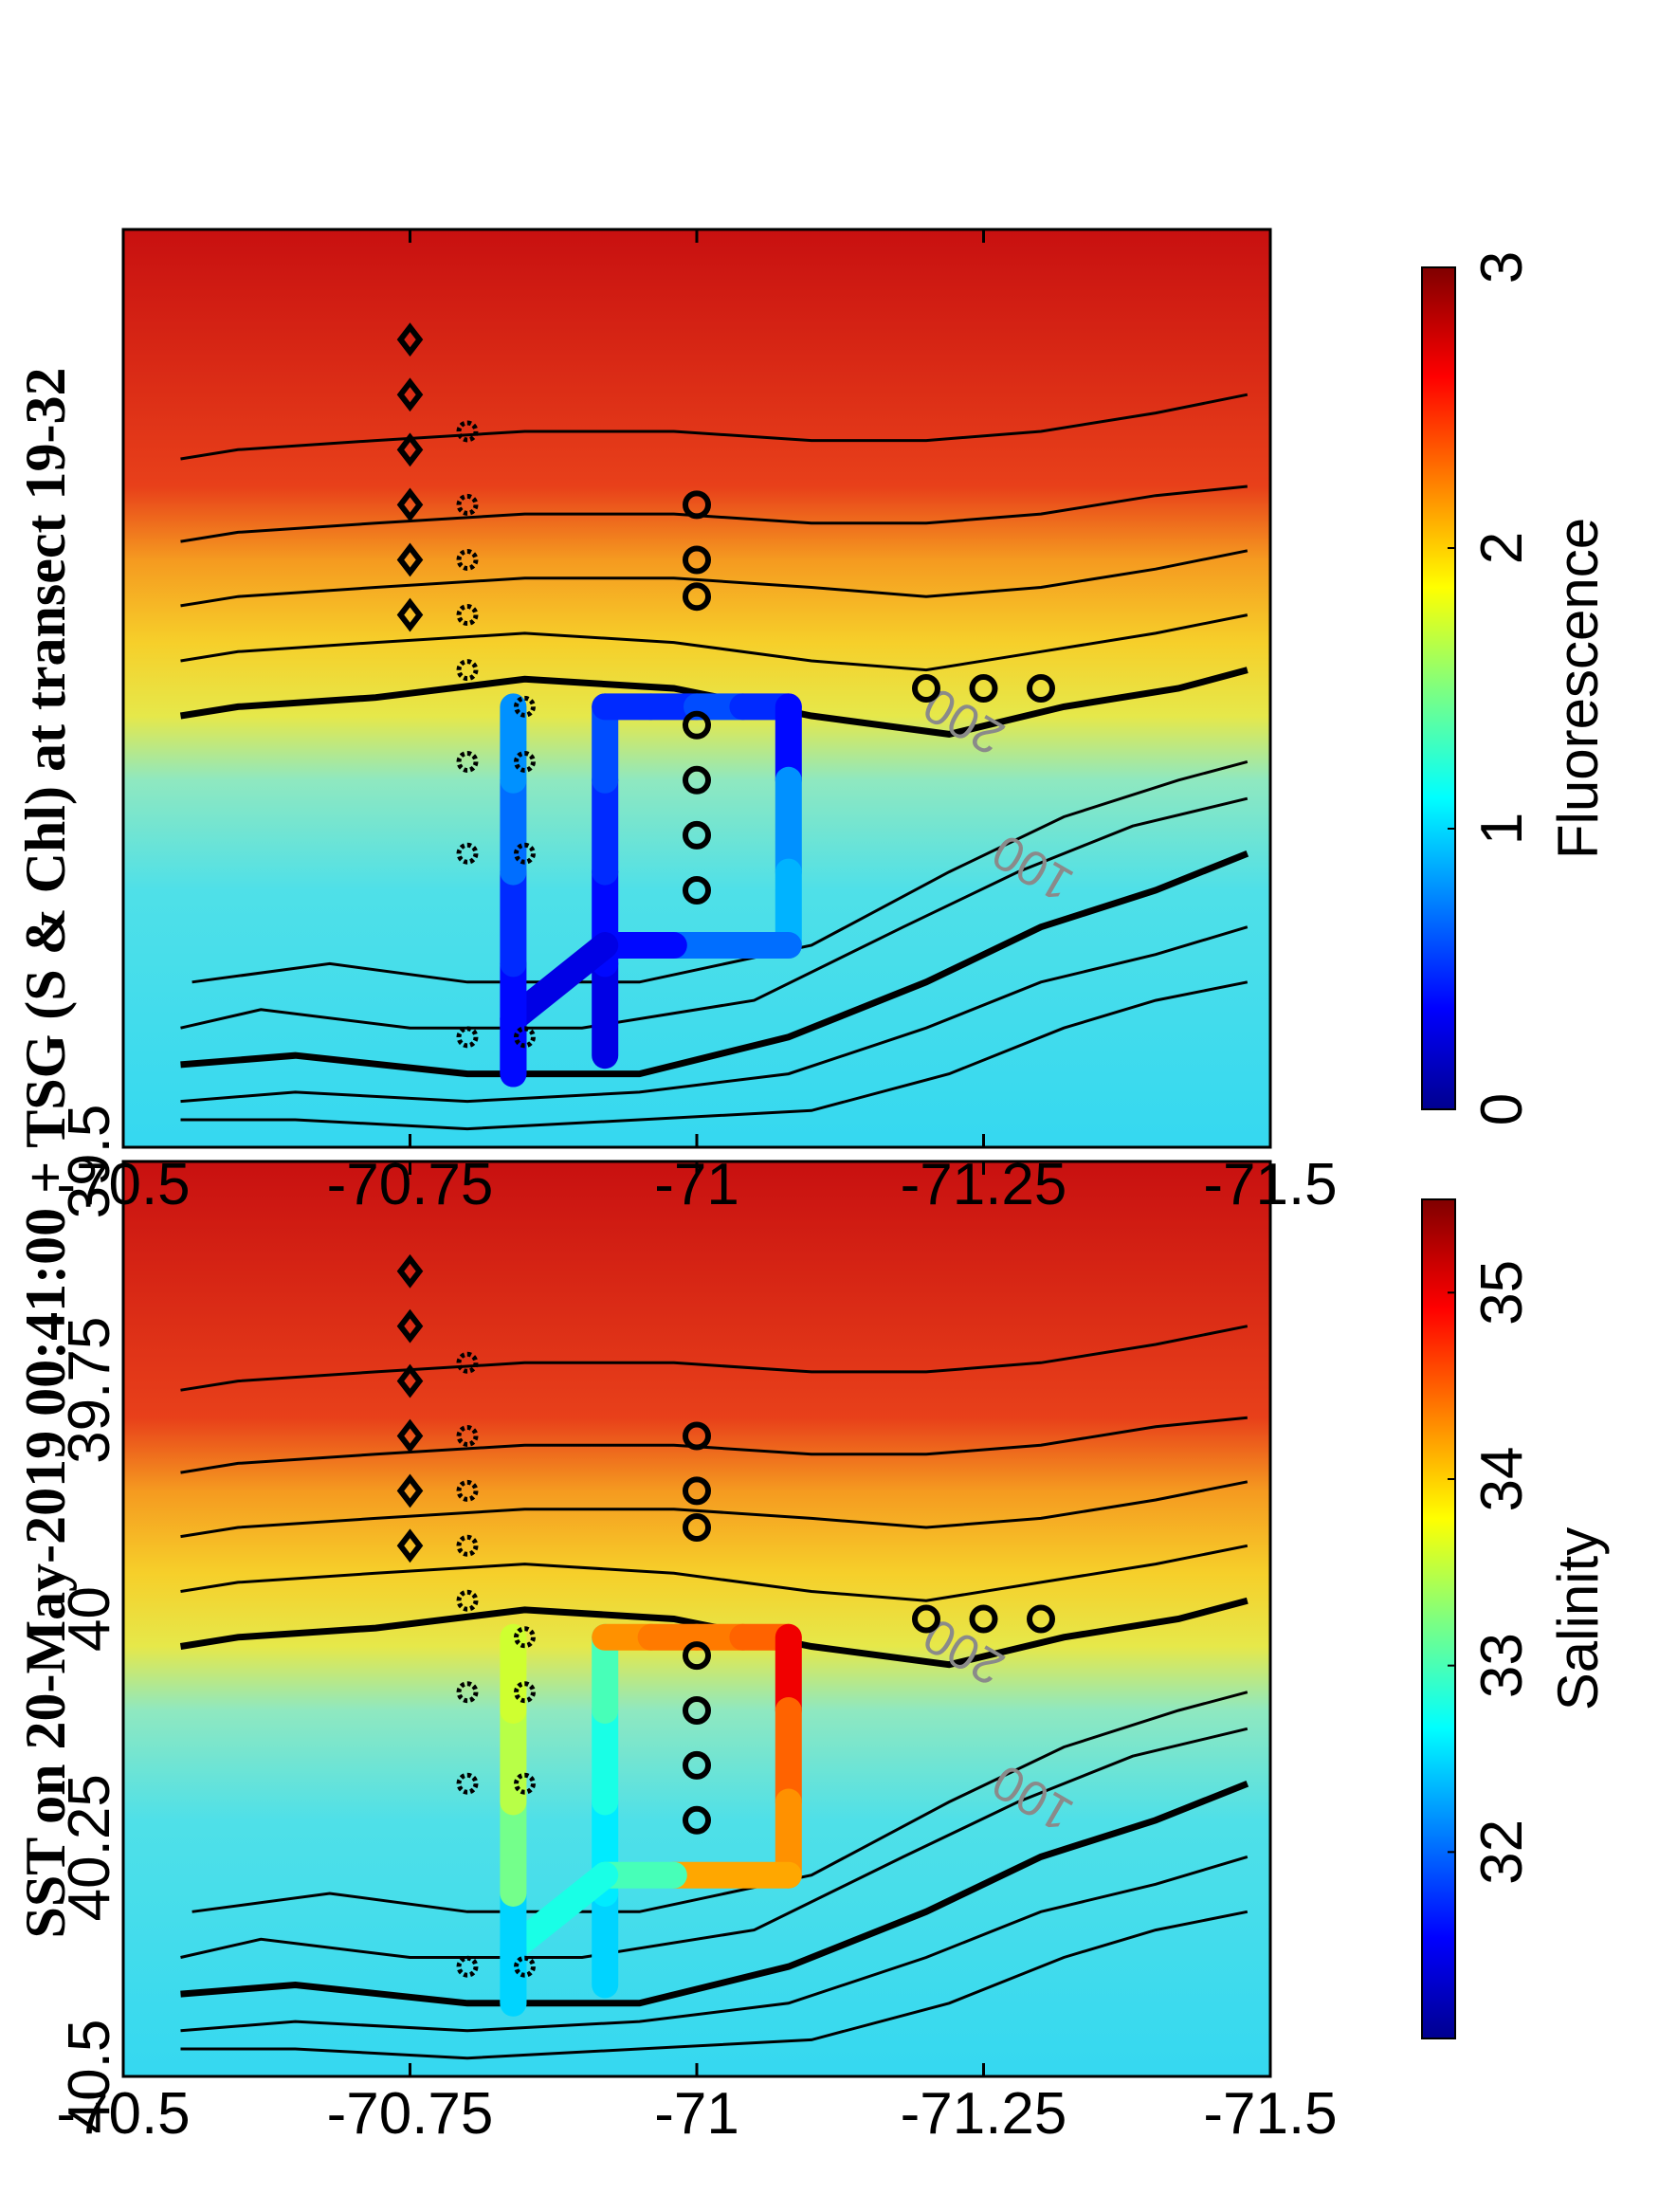 Image resolution: width=1659 pixels, height=2212 pixels. What do you see at coordinates (89, 1619) in the screenshot?
I see `y-tick-label: 40` at bounding box center [89, 1619].